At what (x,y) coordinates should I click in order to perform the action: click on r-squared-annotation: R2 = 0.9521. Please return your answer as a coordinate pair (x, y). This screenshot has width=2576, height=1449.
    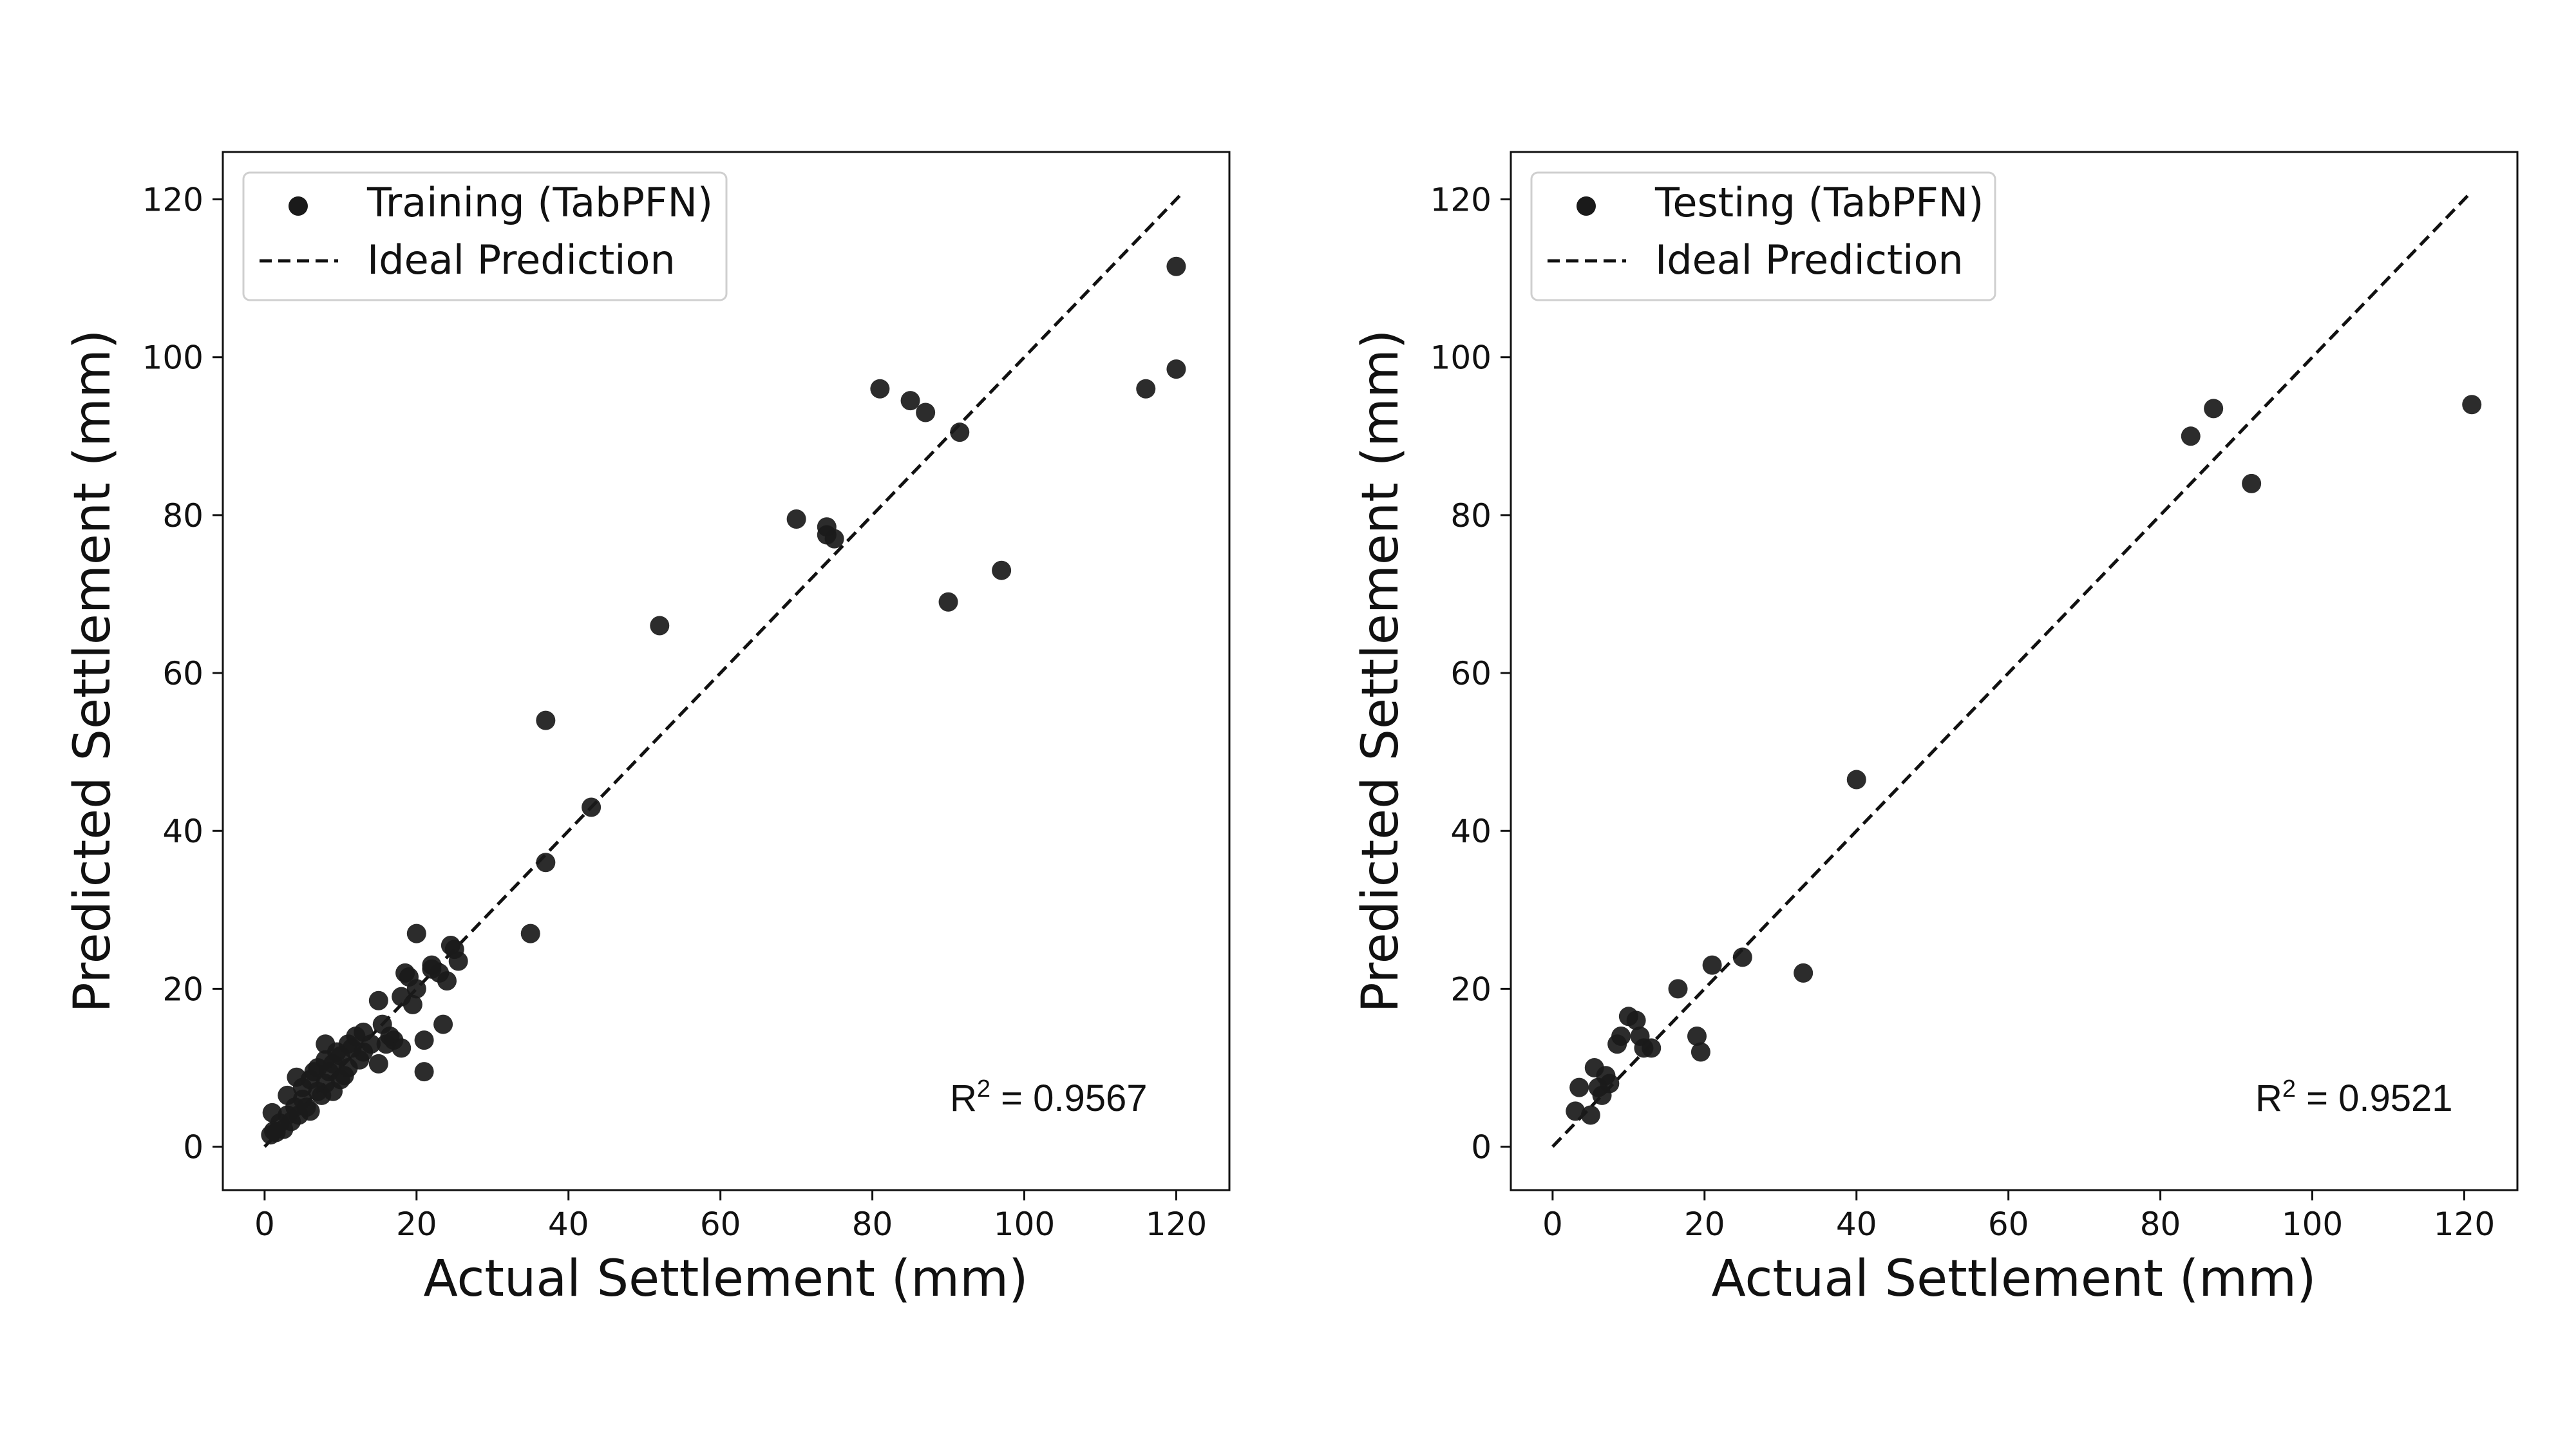
    Looking at the image, I should click on (2354, 1097).